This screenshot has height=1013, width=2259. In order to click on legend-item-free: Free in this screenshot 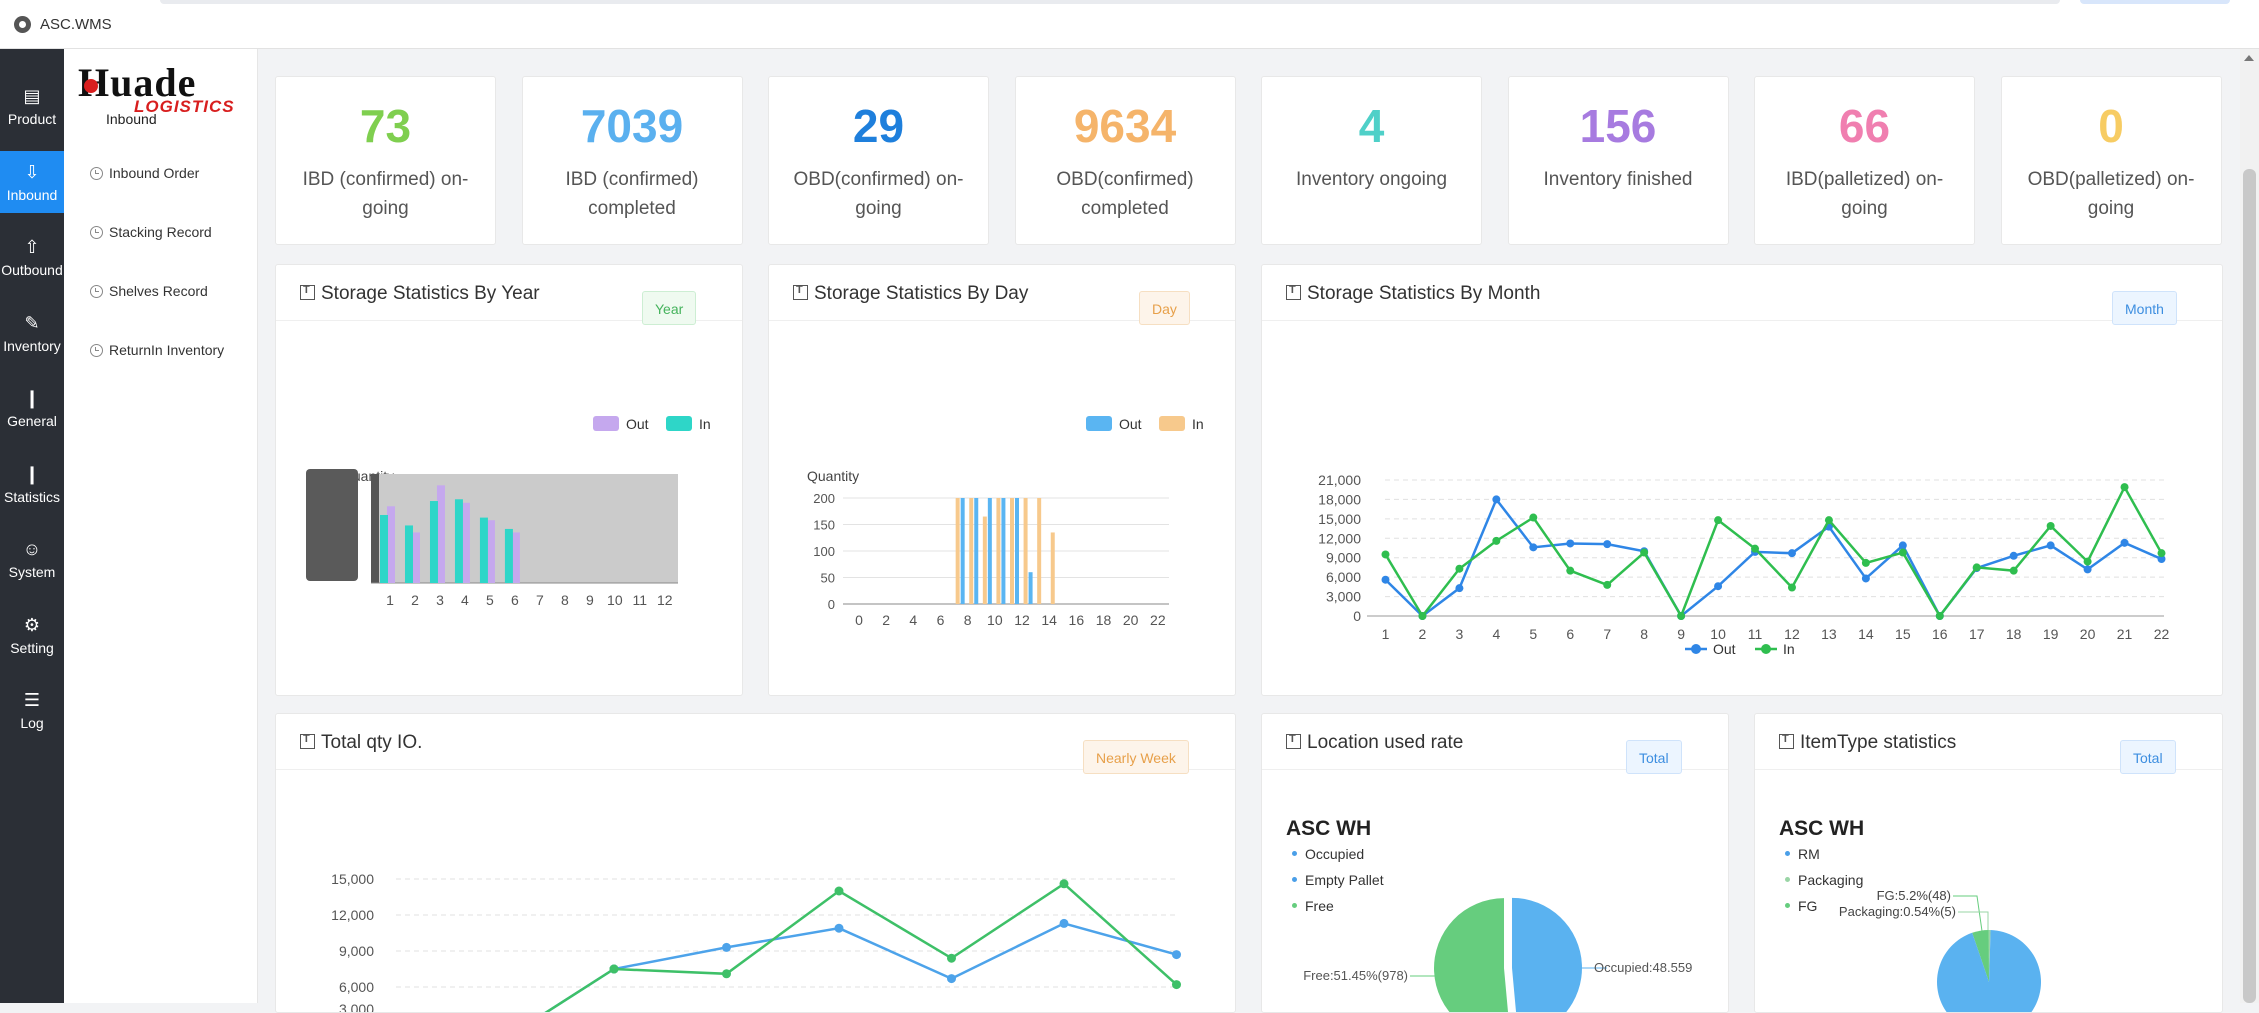, I will do `click(1313, 906)`.